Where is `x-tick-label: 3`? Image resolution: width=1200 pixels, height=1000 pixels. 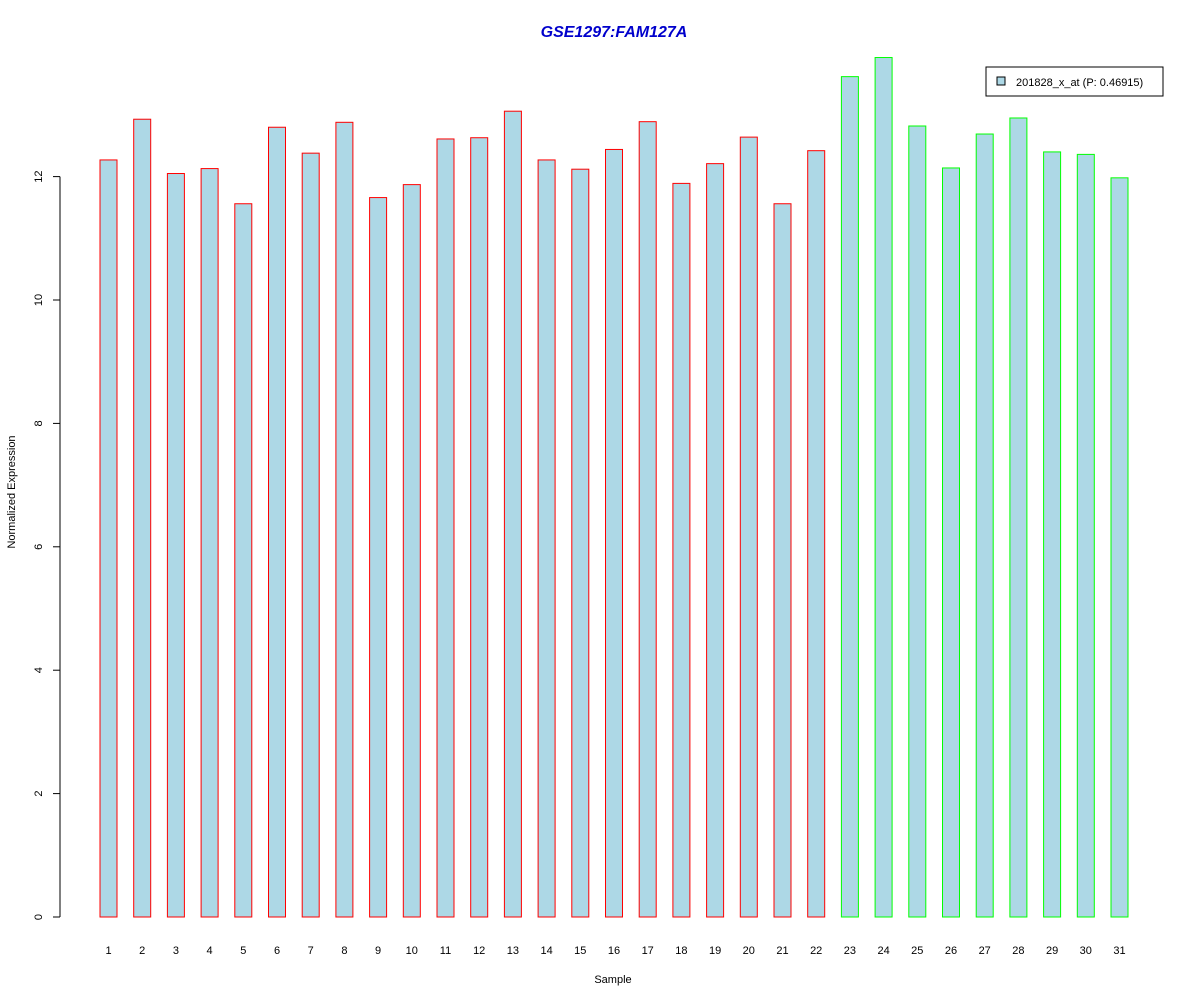
x-tick-label: 3 is located at coordinates (176, 951).